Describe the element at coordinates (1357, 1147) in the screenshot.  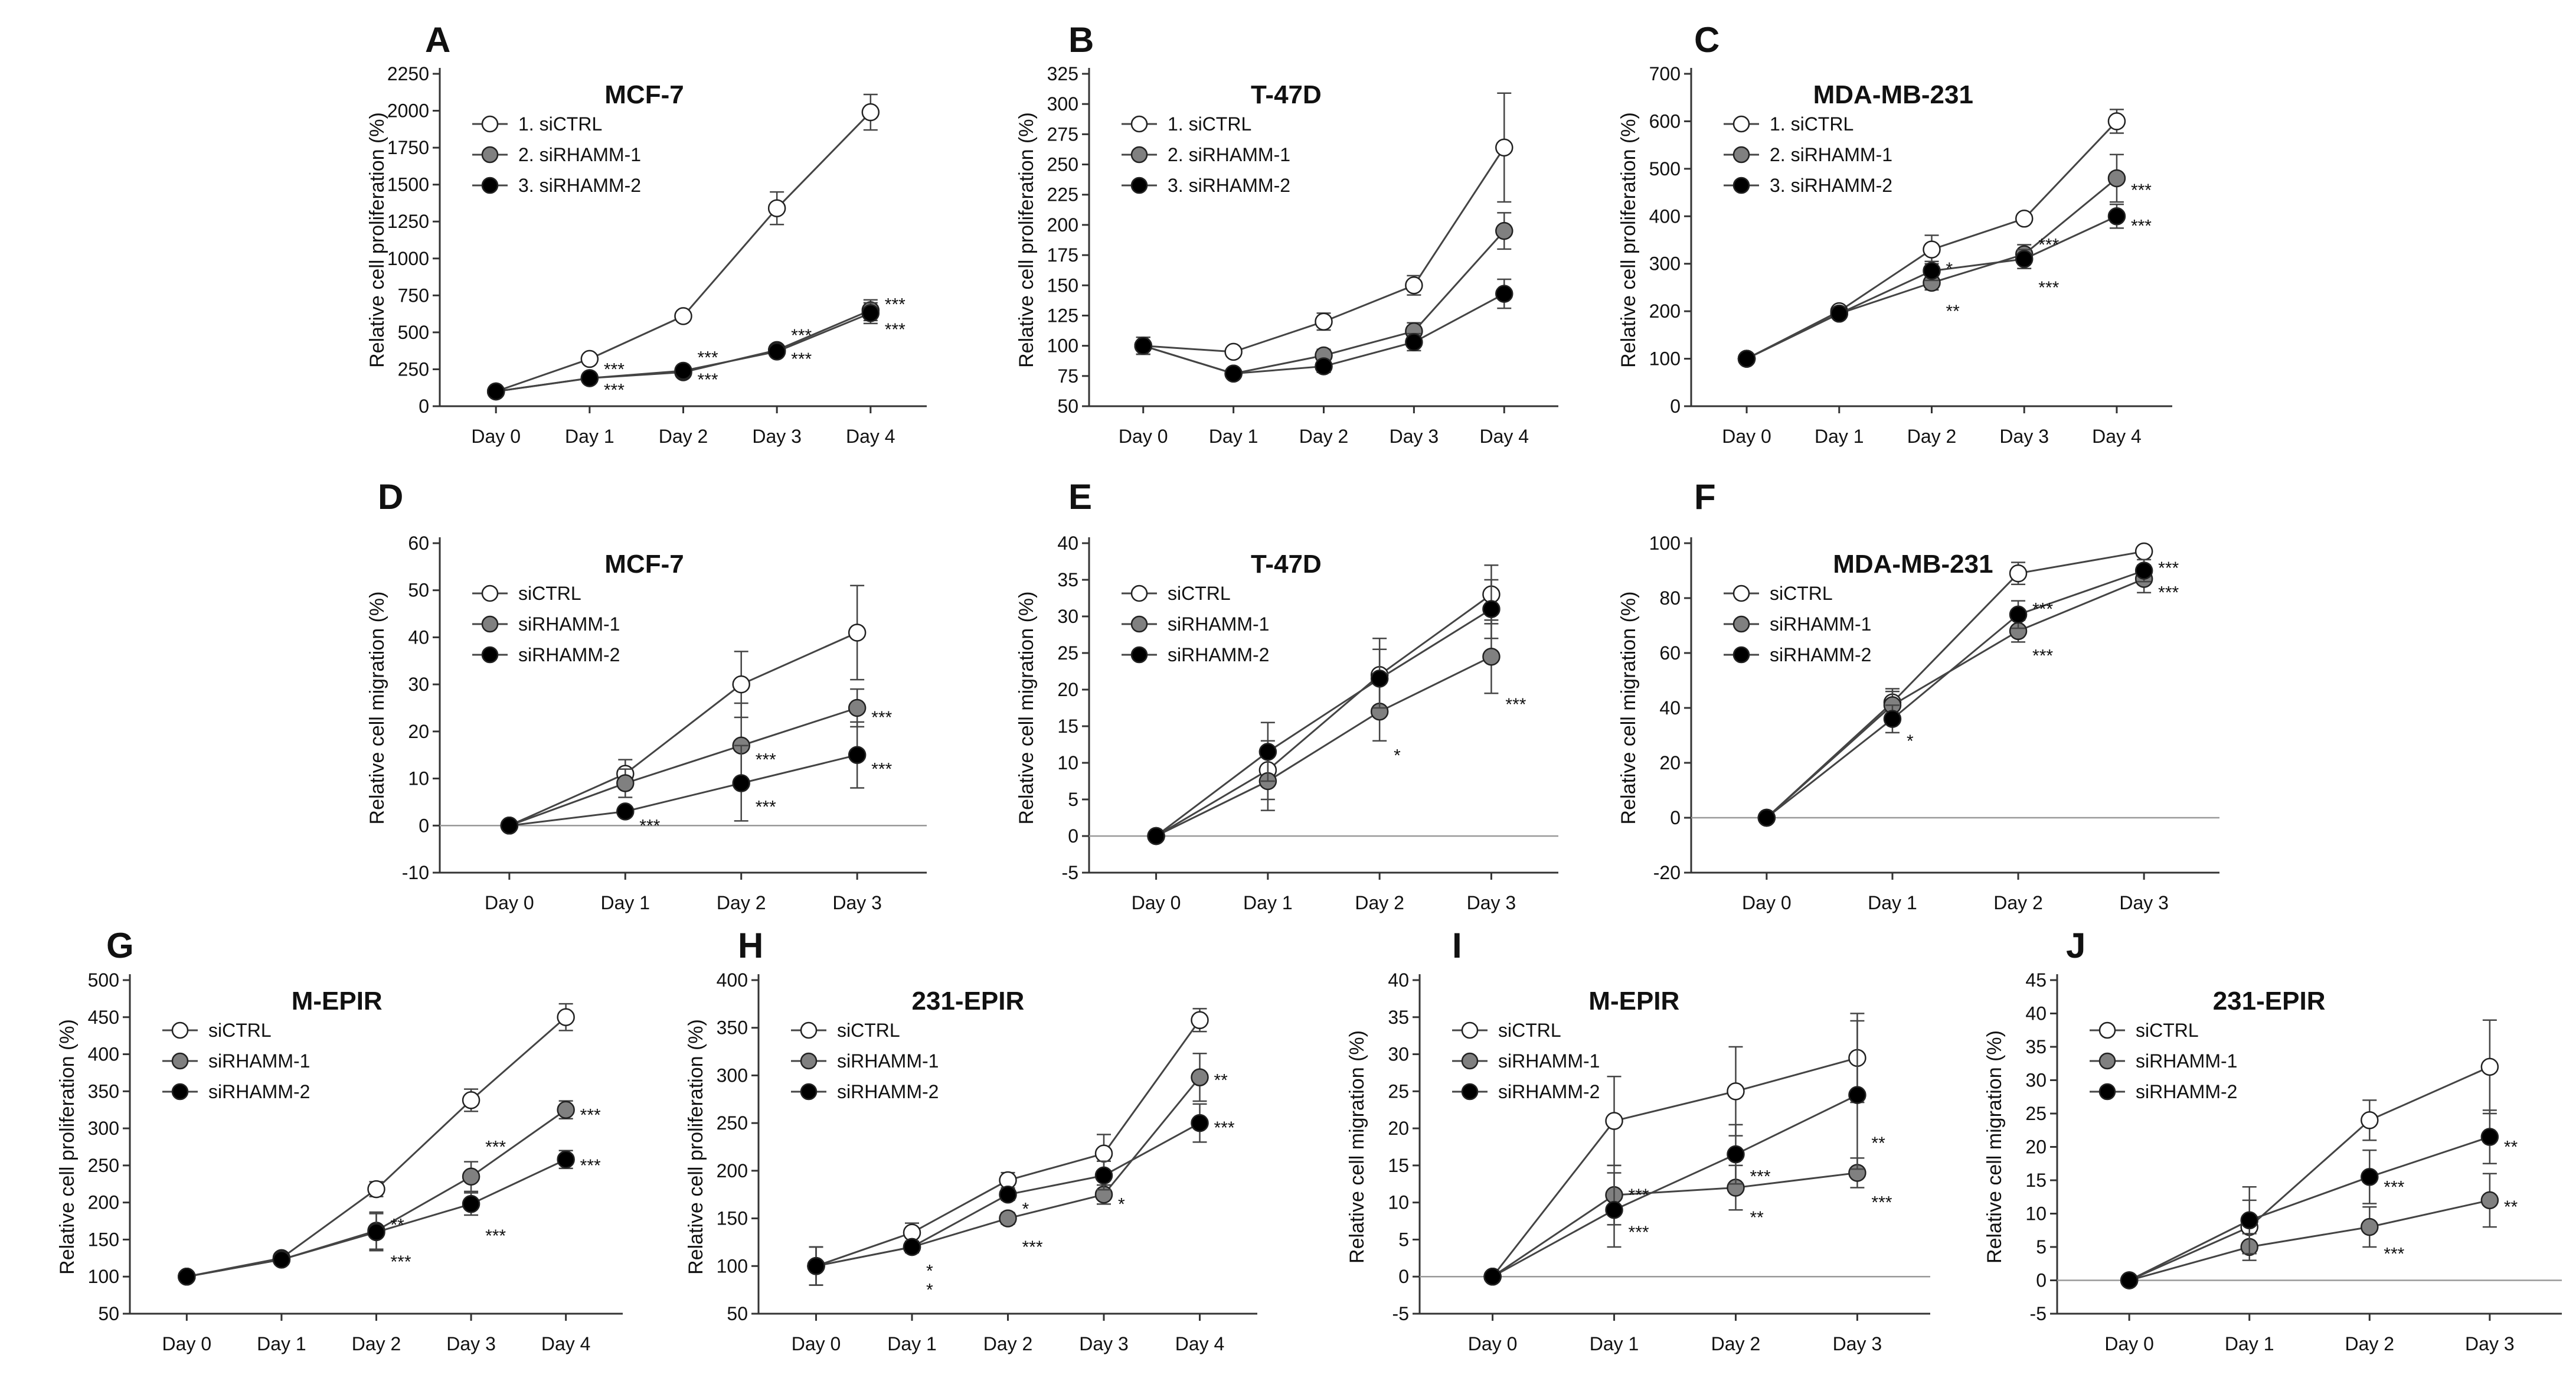
I see `y-axis-title: Relative cell migration (%)` at that location.